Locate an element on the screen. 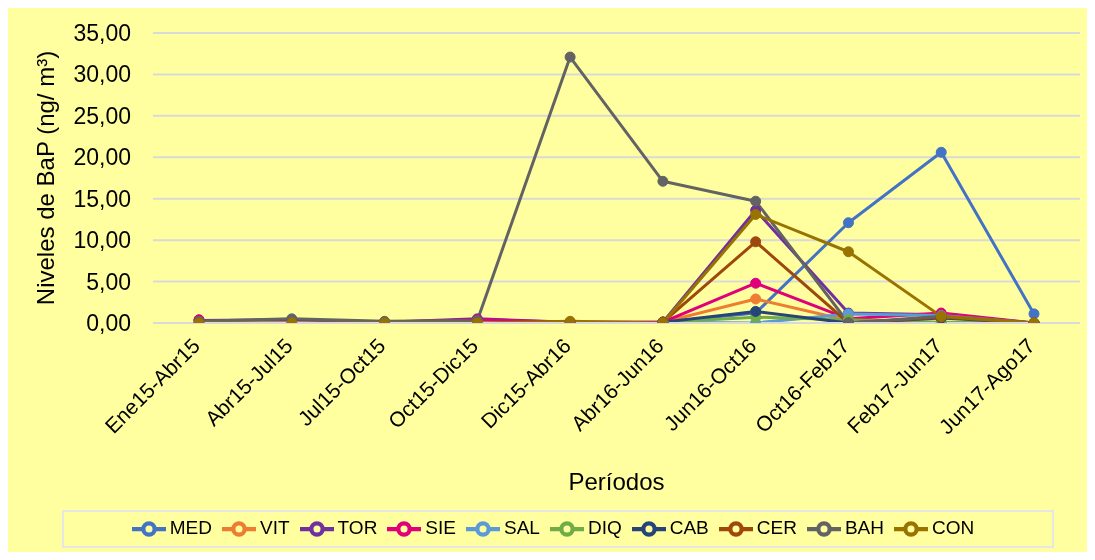  legend-label: MED is located at coordinates (191, 528).